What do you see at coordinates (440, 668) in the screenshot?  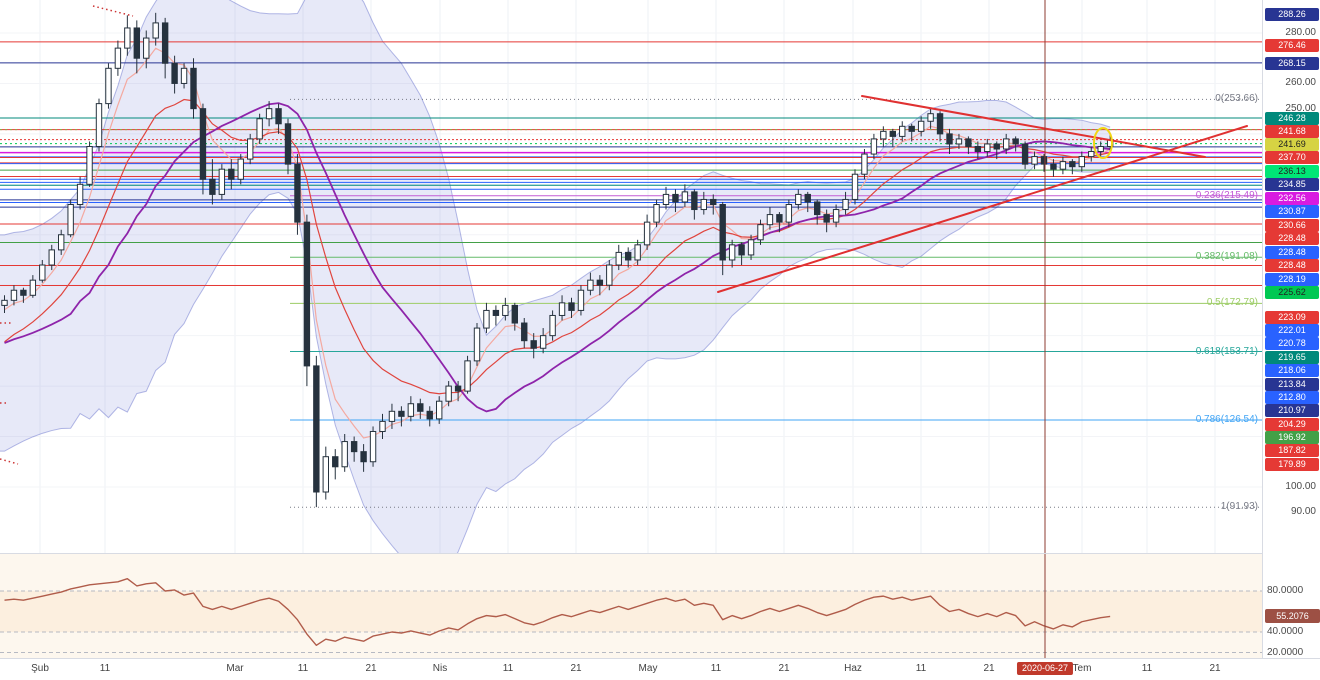 I see `time-axis-label: Nis` at bounding box center [440, 668].